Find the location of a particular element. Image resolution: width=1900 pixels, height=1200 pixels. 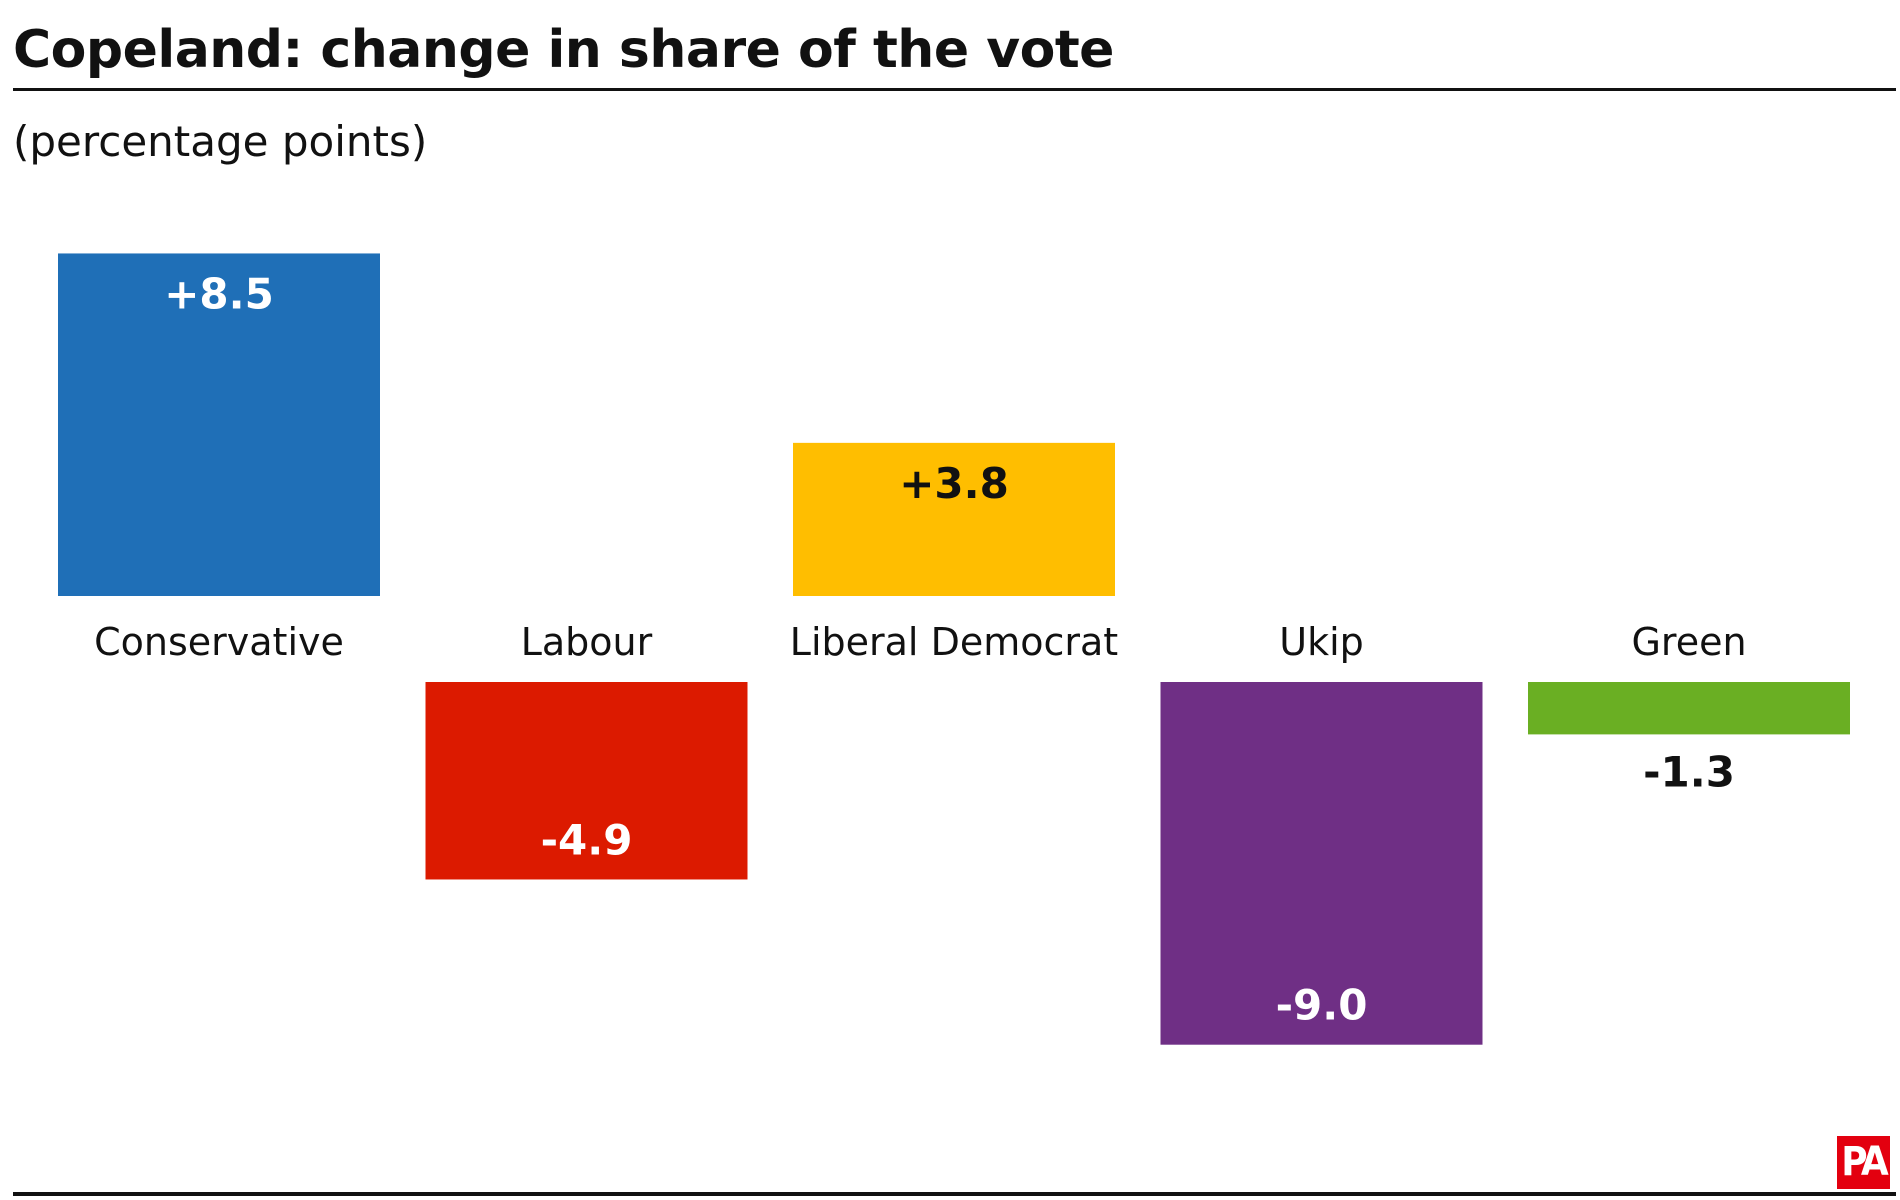

chart-title: Copeland: change in share of the vote is located at coordinates (563, 50).